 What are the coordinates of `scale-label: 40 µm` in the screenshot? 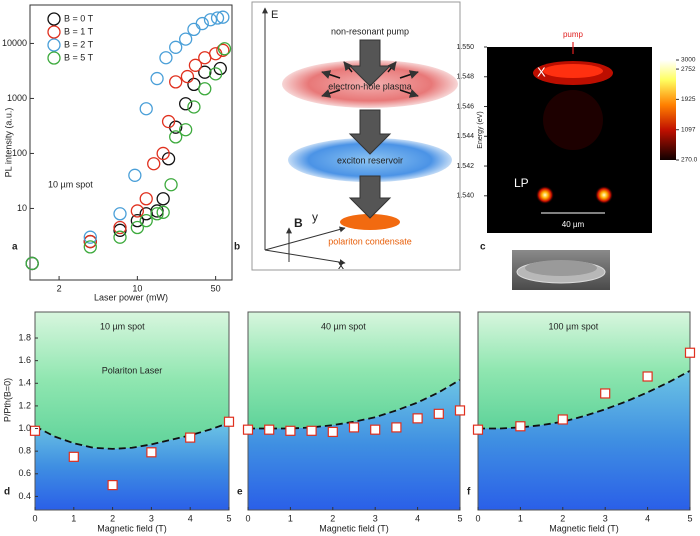 It's located at (573, 224).